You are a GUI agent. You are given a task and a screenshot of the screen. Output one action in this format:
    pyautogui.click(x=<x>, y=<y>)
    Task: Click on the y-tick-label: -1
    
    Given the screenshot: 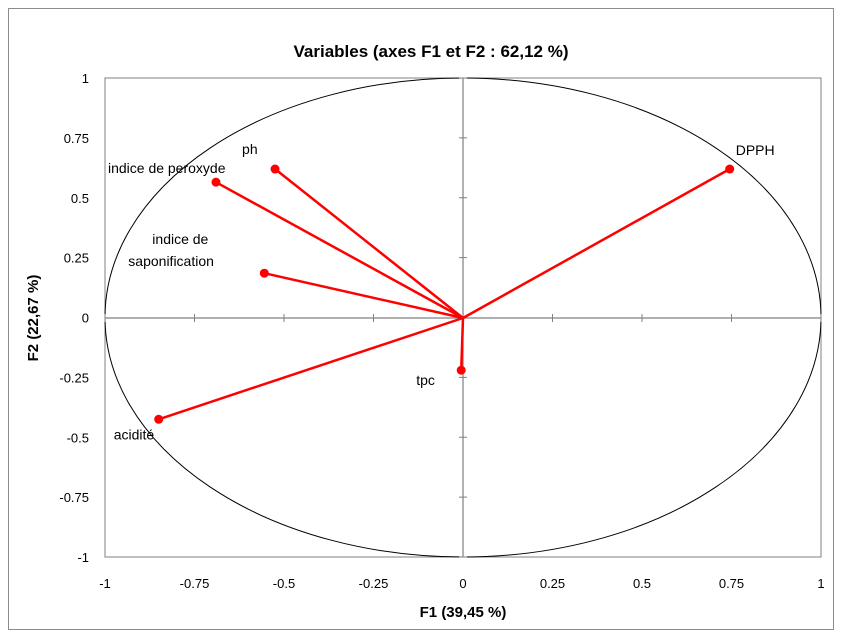 What is the action you would take?
    pyautogui.click(x=83, y=557)
    